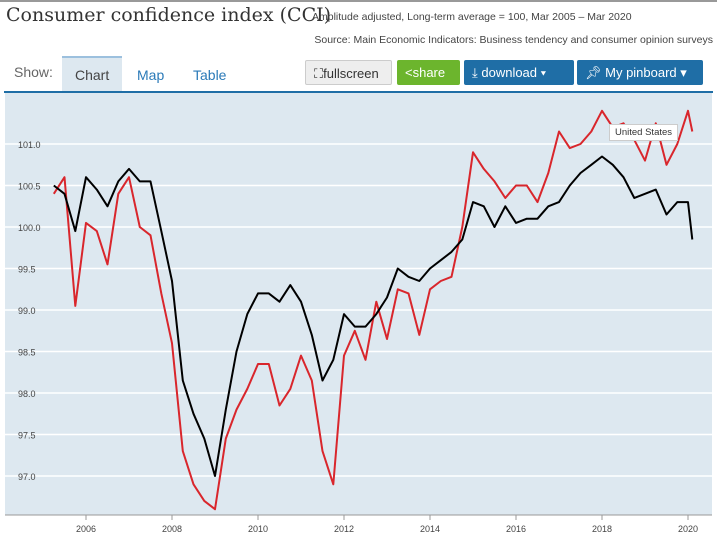 Image resolution: width=717 pixels, height=539 pixels. I want to click on tab-table: Table, so click(210, 75).